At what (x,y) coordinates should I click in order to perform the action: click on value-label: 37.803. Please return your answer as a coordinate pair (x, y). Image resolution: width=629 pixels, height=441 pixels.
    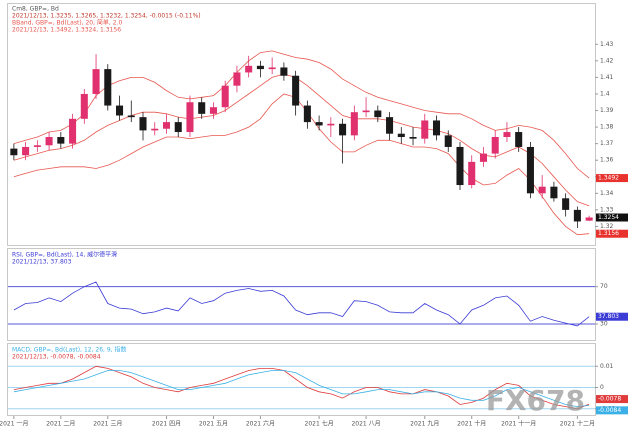
    Looking at the image, I should click on (608, 316).